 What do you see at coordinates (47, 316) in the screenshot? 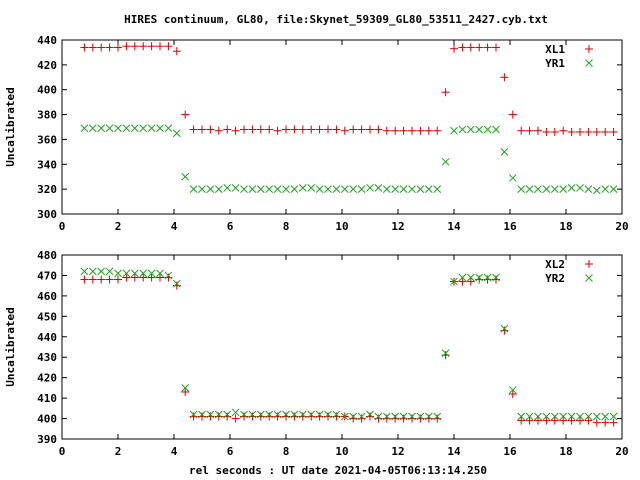
I see `y-tick-label: 450` at bounding box center [47, 316].